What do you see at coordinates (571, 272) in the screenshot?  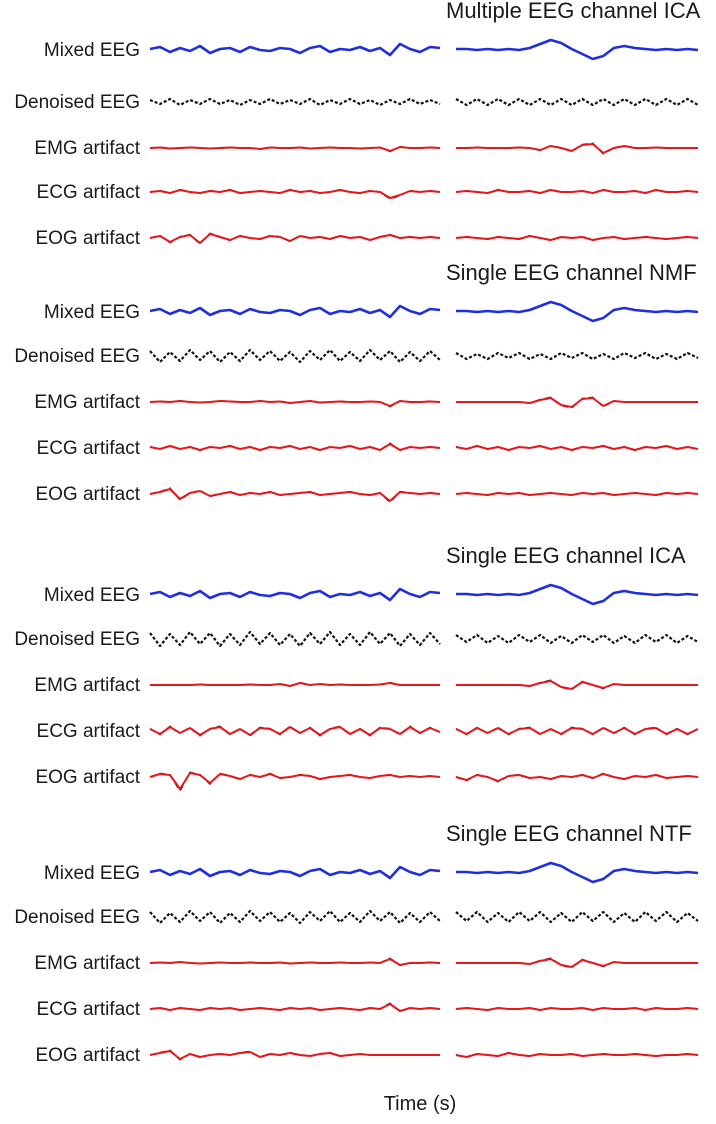 I see `panel-title: Single EEG channel NMF` at bounding box center [571, 272].